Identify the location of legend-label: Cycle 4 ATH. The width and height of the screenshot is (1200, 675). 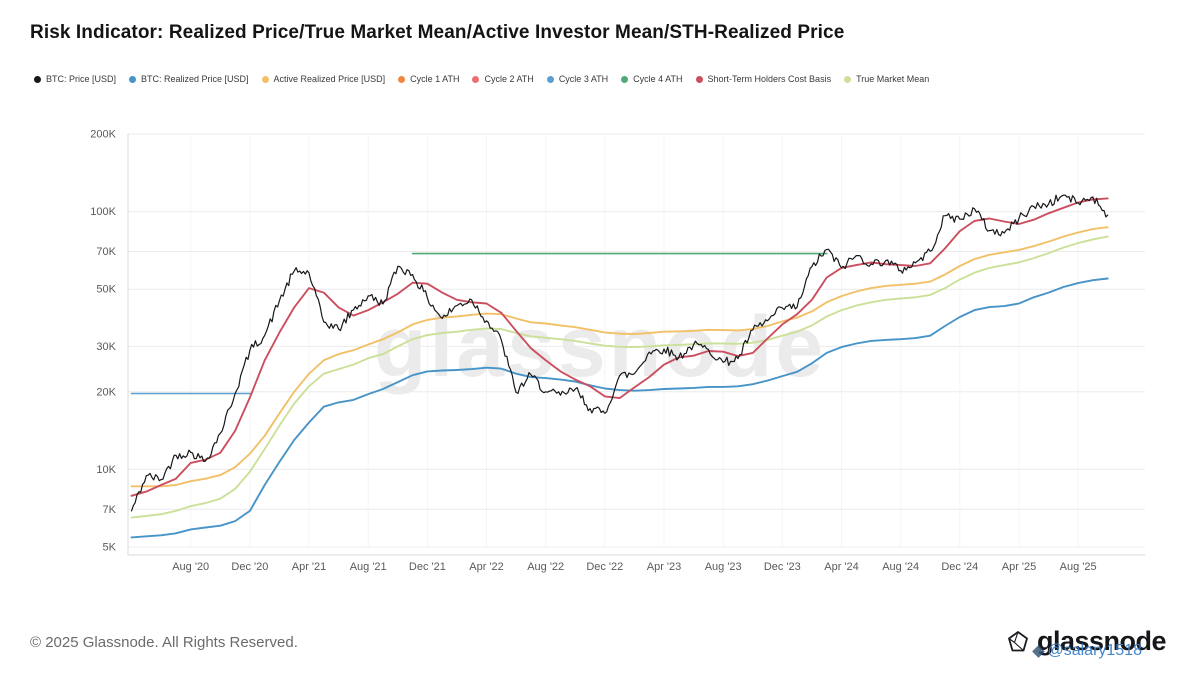
(658, 79).